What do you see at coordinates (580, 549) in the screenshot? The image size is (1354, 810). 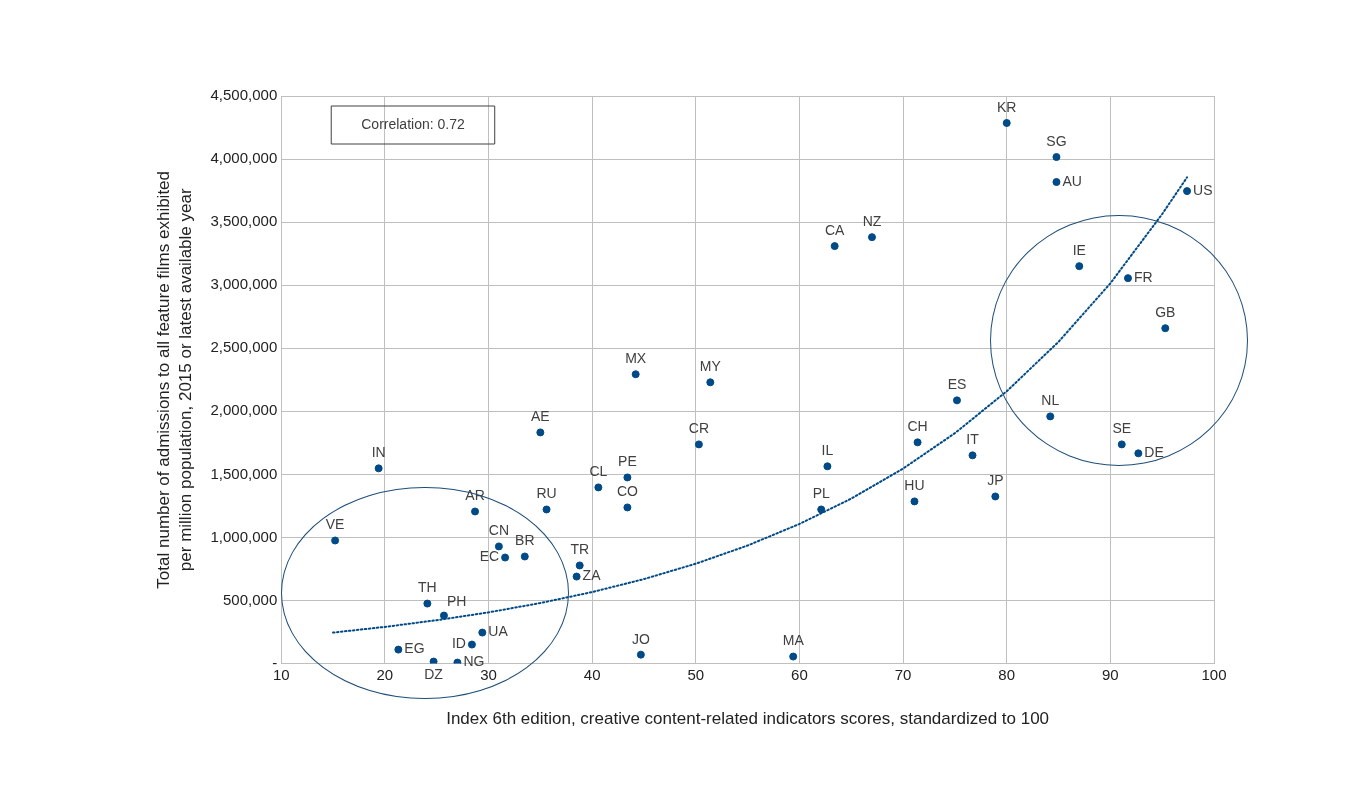 I see `annotation: TR` at bounding box center [580, 549].